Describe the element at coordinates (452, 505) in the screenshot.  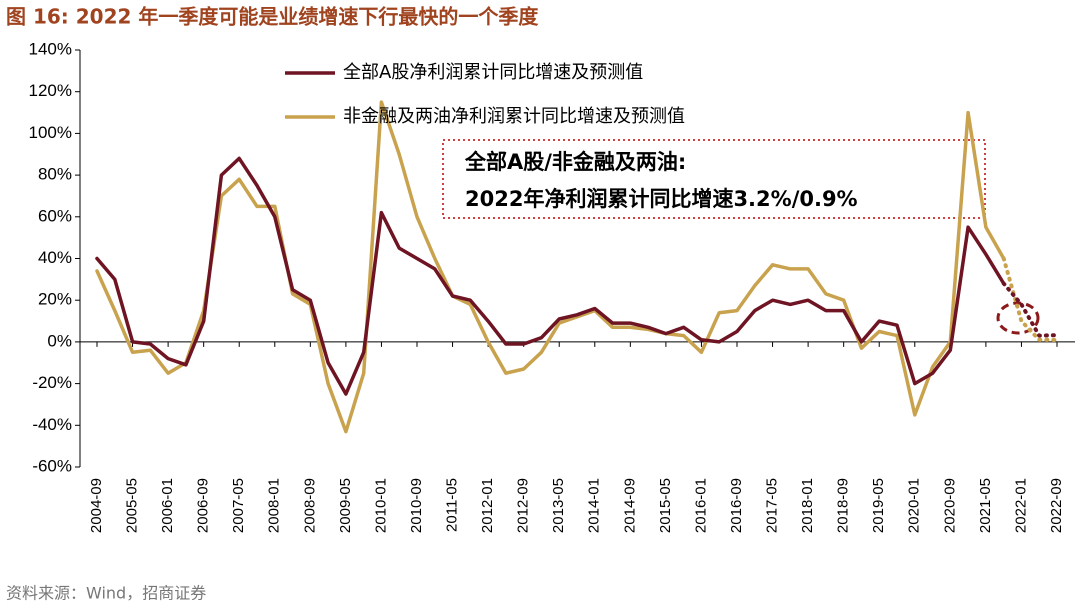
I see `x-tick-label: 2011-05` at that location.